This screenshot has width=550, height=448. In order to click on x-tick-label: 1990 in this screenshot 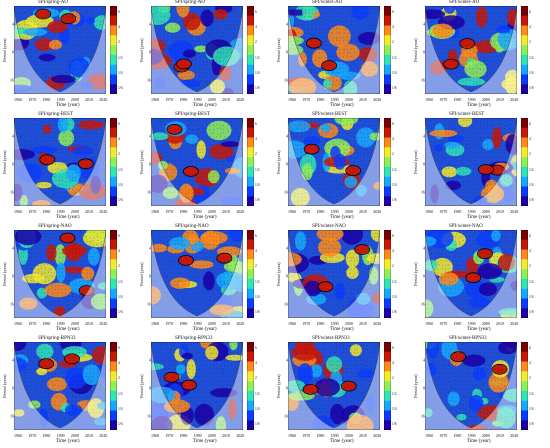, I will do `click(197, 99)`.